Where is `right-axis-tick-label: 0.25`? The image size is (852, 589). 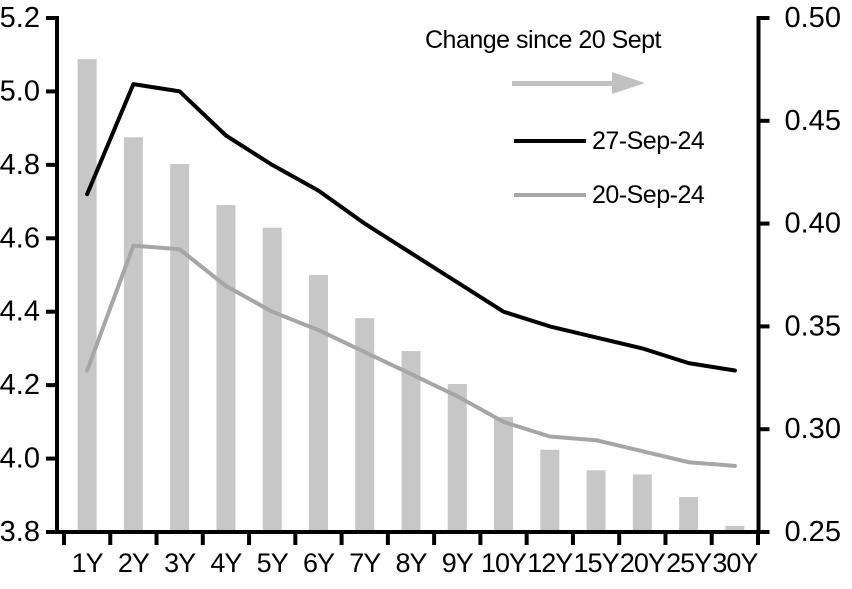
right-axis-tick-label: 0.25 is located at coordinates (813, 532).